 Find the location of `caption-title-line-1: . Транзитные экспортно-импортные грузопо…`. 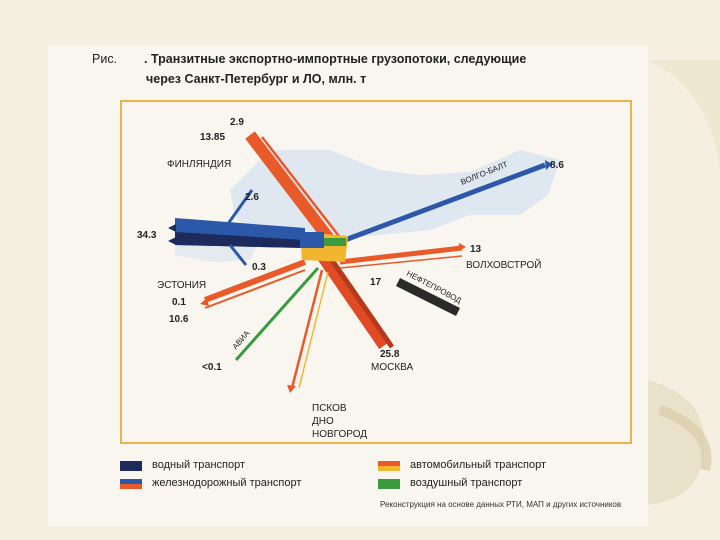

caption-title-line-1: . Транзитные экспортно-импортные грузопо… is located at coordinates (335, 59).